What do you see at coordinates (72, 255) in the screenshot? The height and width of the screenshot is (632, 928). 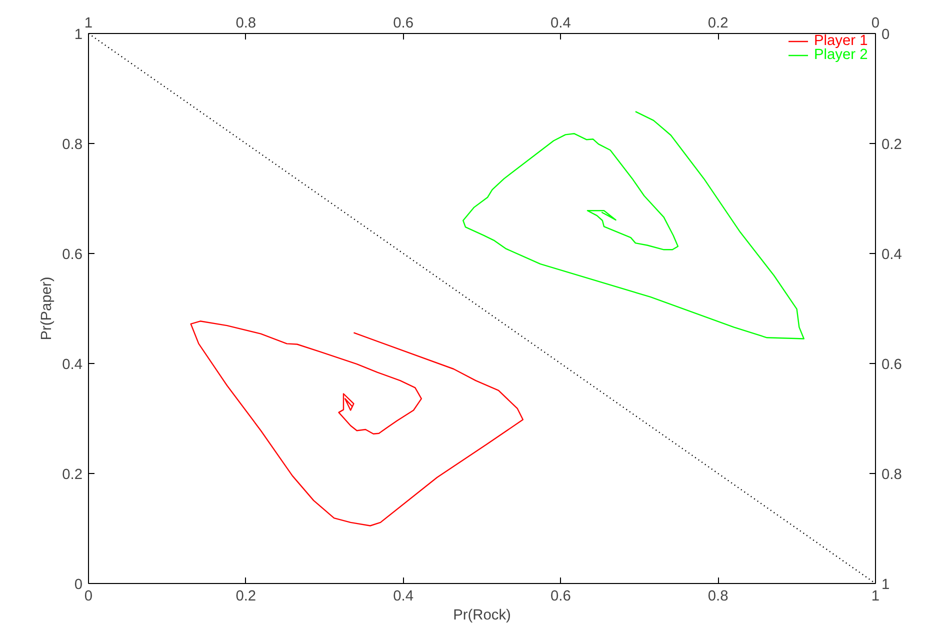 I see `y-tick-label: 0.6` at bounding box center [72, 255].